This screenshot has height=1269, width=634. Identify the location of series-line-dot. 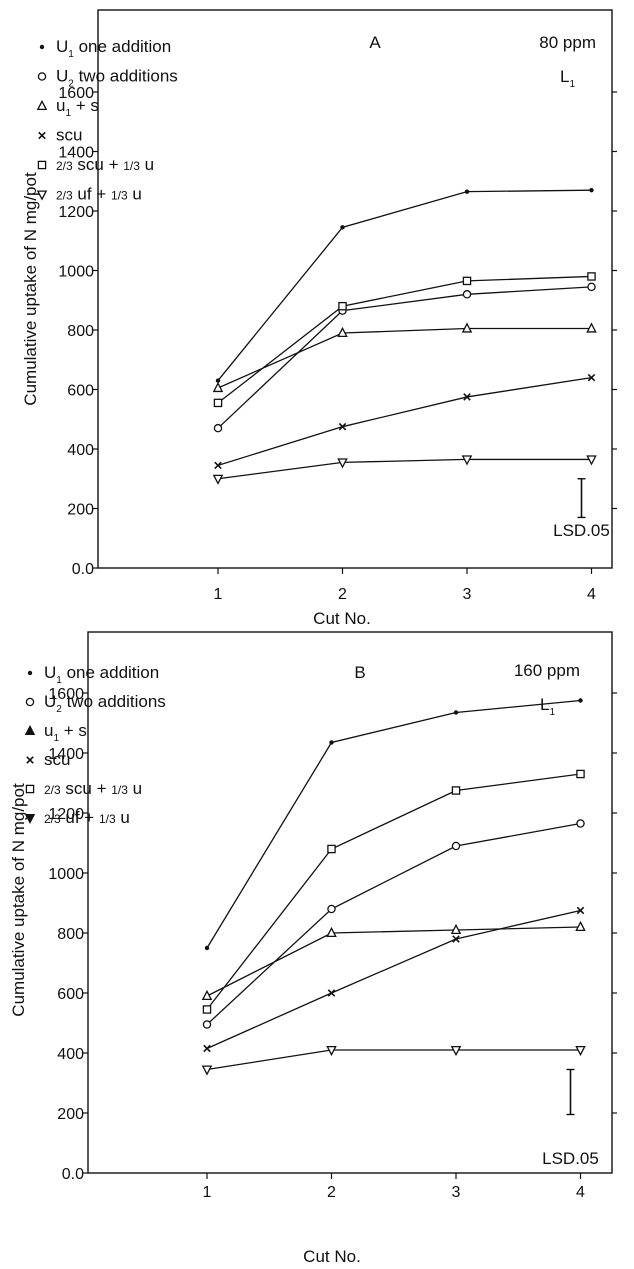
(393, 824).